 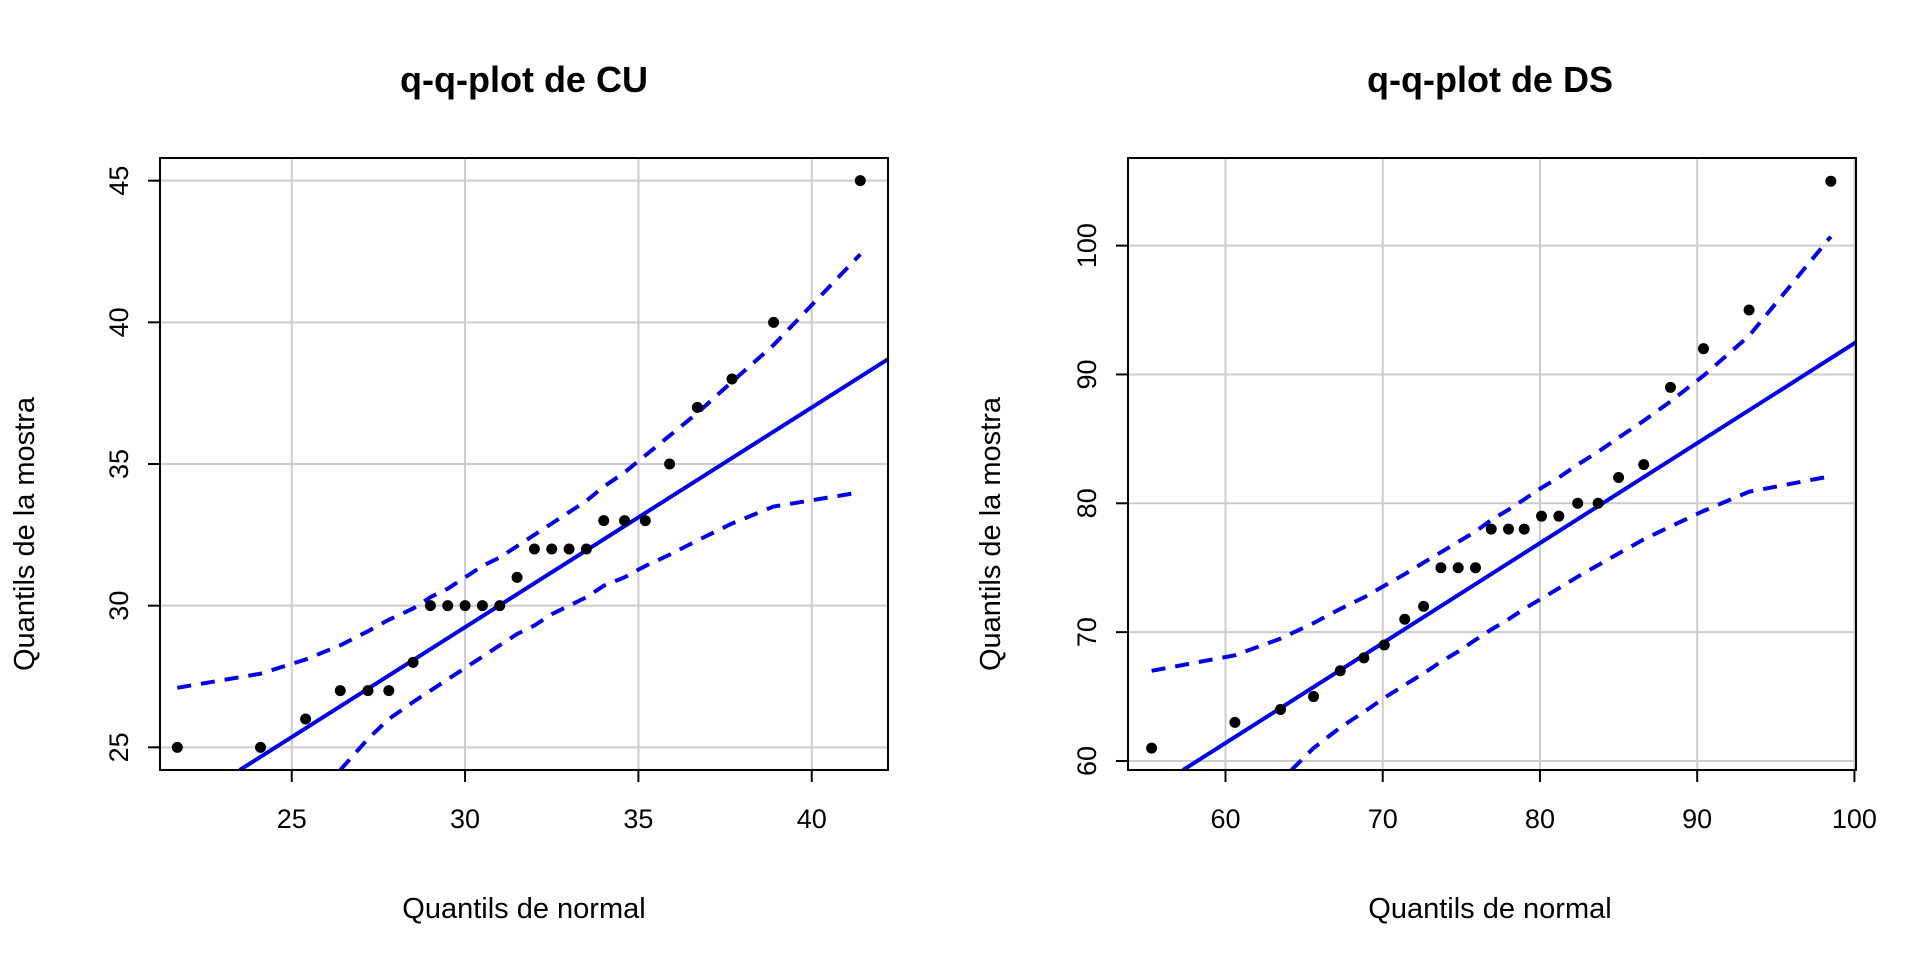 What do you see at coordinates (1087, 374) in the screenshot?
I see `y-tick-label: 90` at bounding box center [1087, 374].